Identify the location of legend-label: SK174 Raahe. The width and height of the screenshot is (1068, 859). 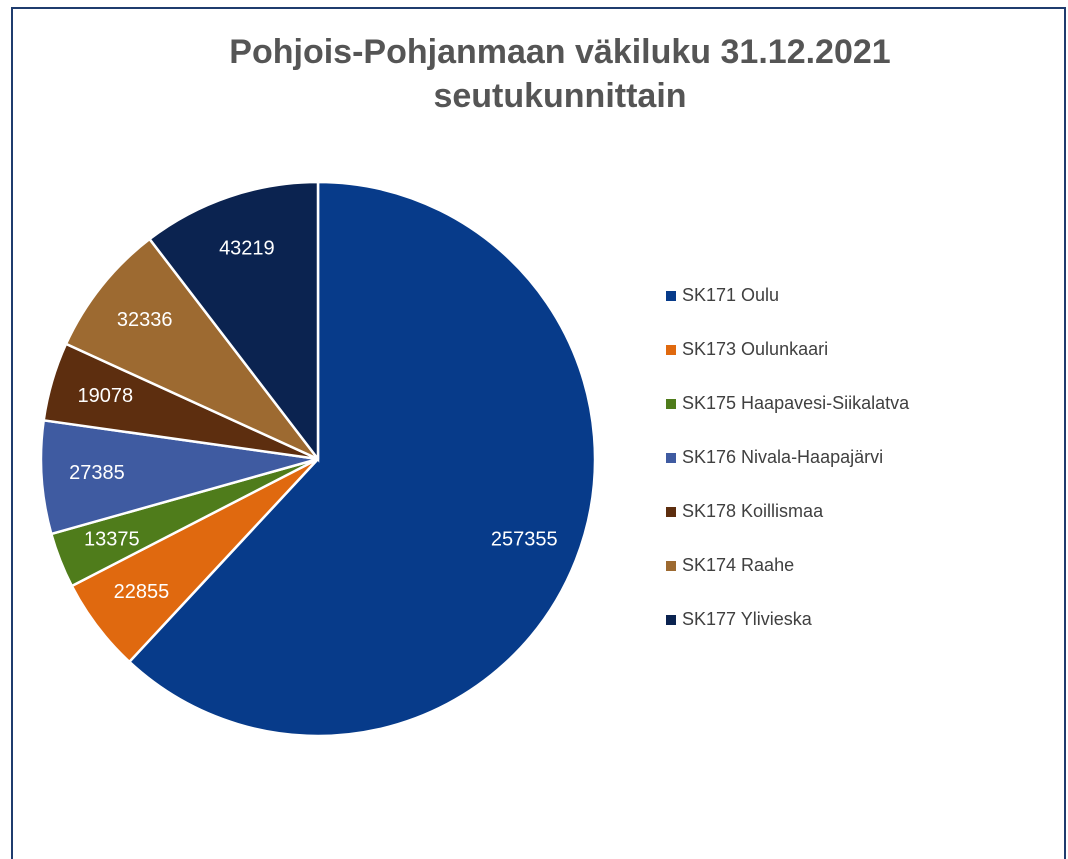
(738, 565).